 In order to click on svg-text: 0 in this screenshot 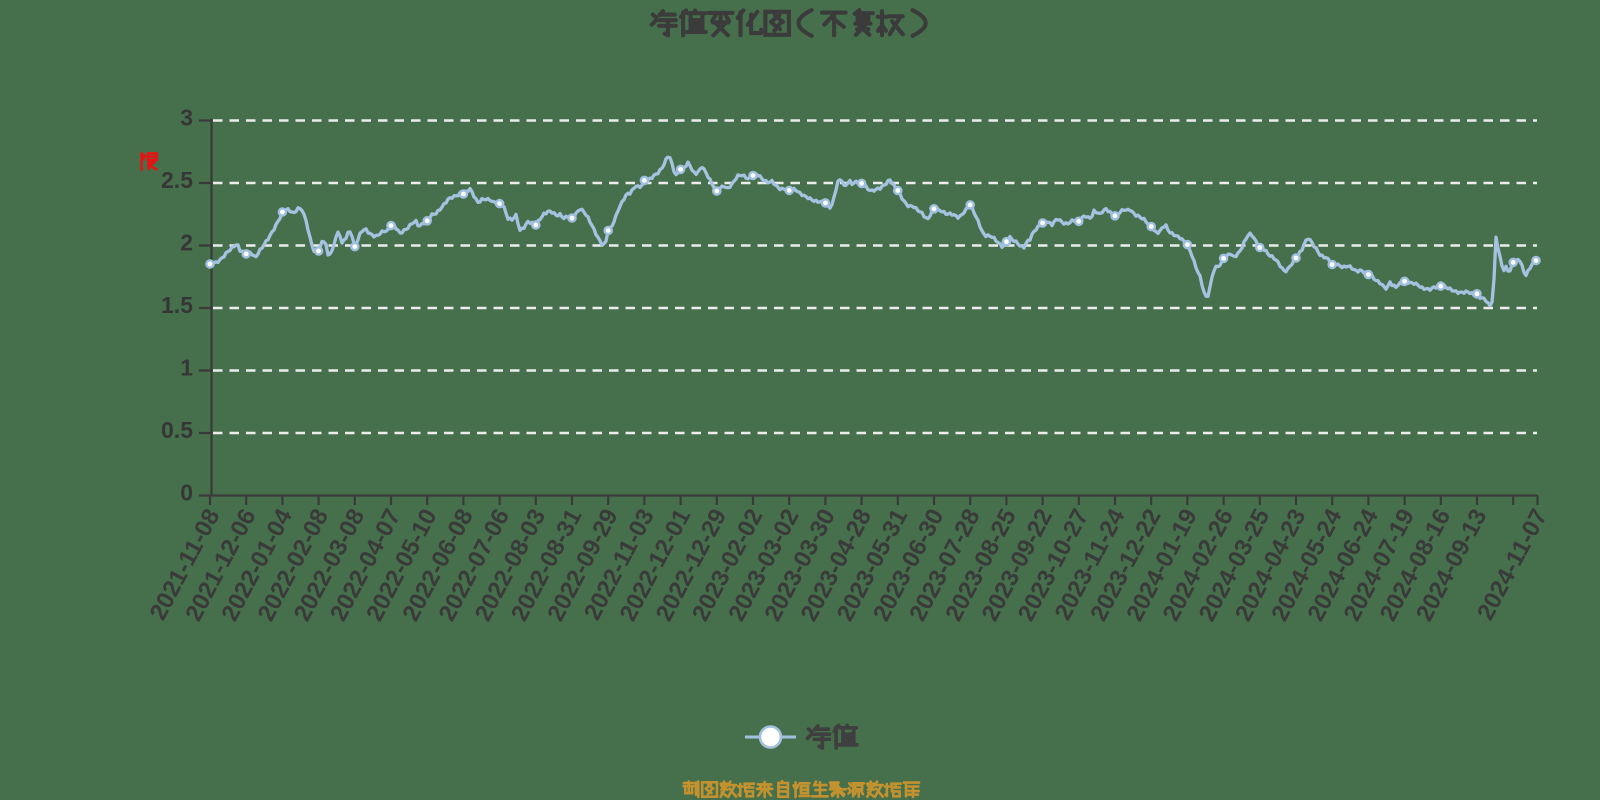, I will do `click(186, 493)`.